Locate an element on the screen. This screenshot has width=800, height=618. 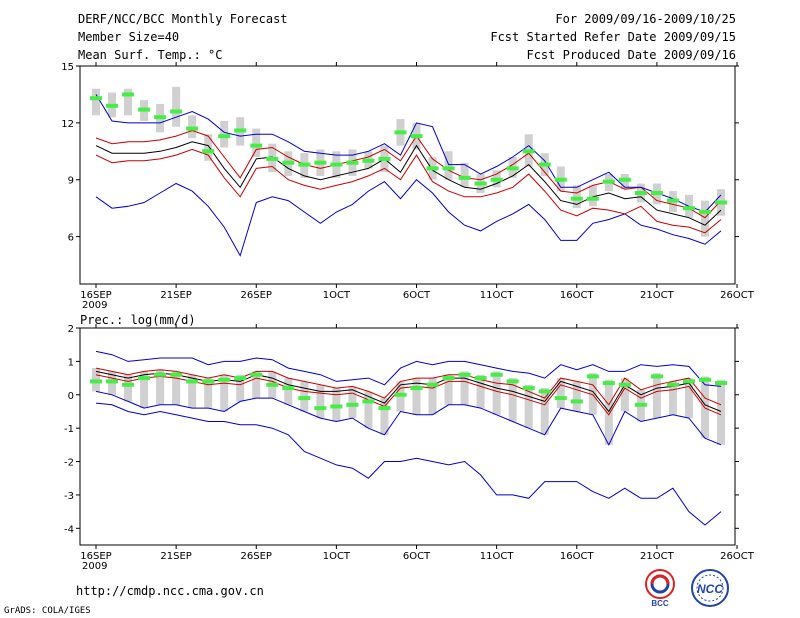
y-tick-label: -3 is located at coordinates (69, 496).